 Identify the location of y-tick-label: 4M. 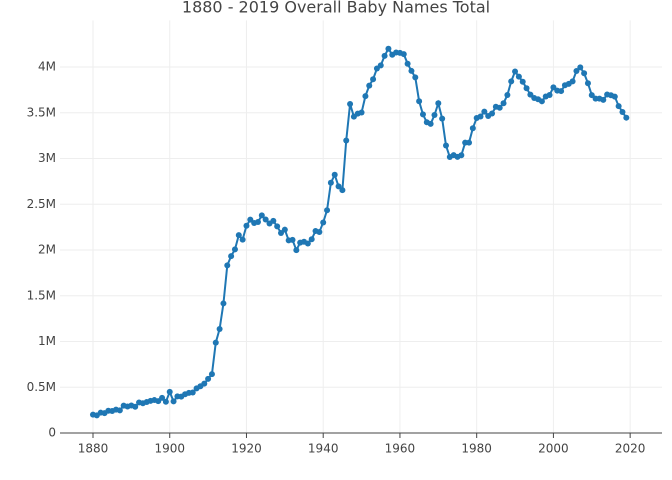
(47, 67).